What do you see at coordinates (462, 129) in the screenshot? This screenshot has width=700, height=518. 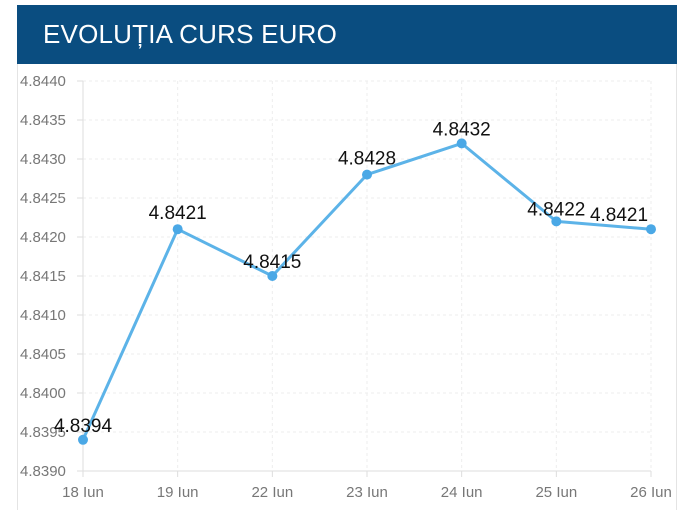 I see `data-label: 4.8432` at bounding box center [462, 129].